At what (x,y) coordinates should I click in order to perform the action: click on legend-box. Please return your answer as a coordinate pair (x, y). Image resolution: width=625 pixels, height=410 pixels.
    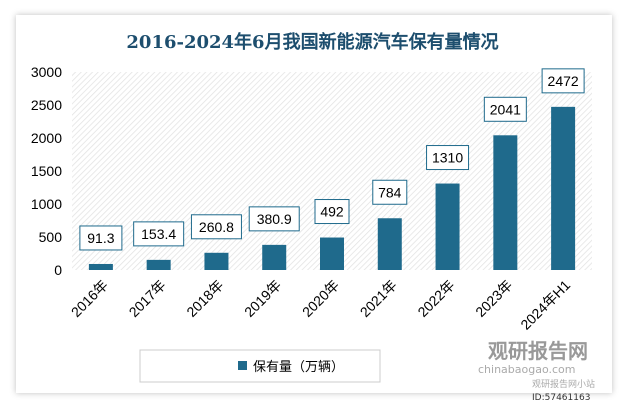
    Looking at the image, I should click on (260, 366).